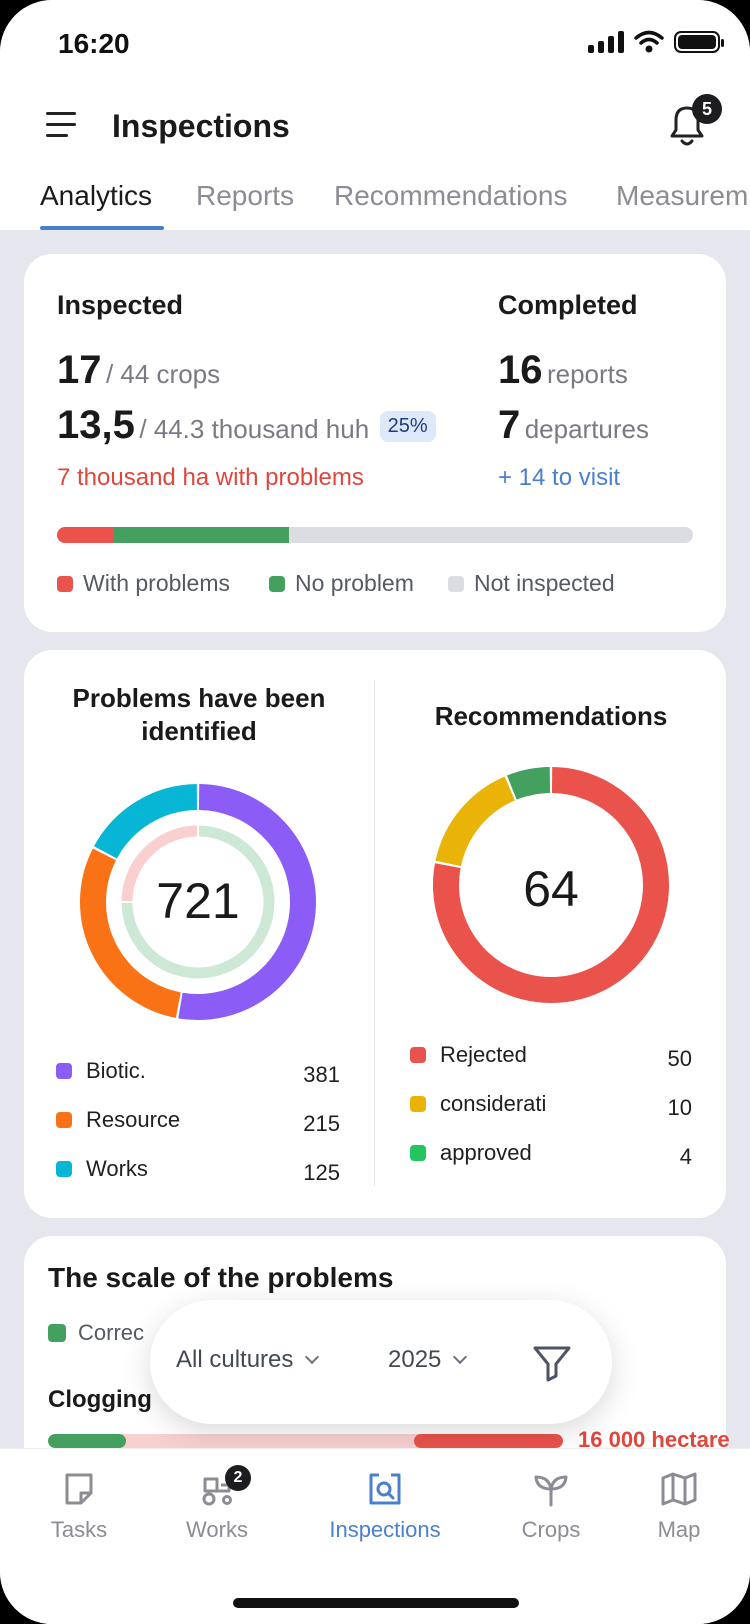 Image resolution: width=750 pixels, height=1624 pixels. What do you see at coordinates (679, 1489) in the screenshot?
I see `map-icon` at bounding box center [679, 1489].